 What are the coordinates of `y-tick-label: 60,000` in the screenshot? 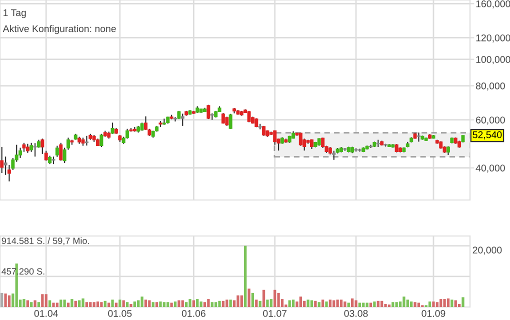 It's located at (490, 120).